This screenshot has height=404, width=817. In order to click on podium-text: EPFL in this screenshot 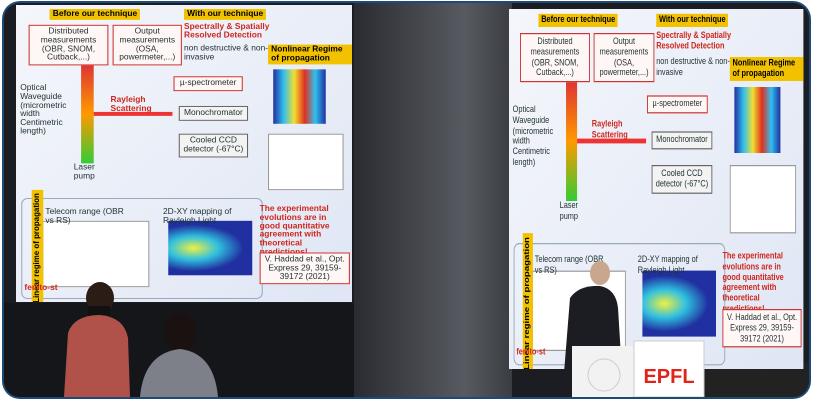, I will do `click(668, 377)`.